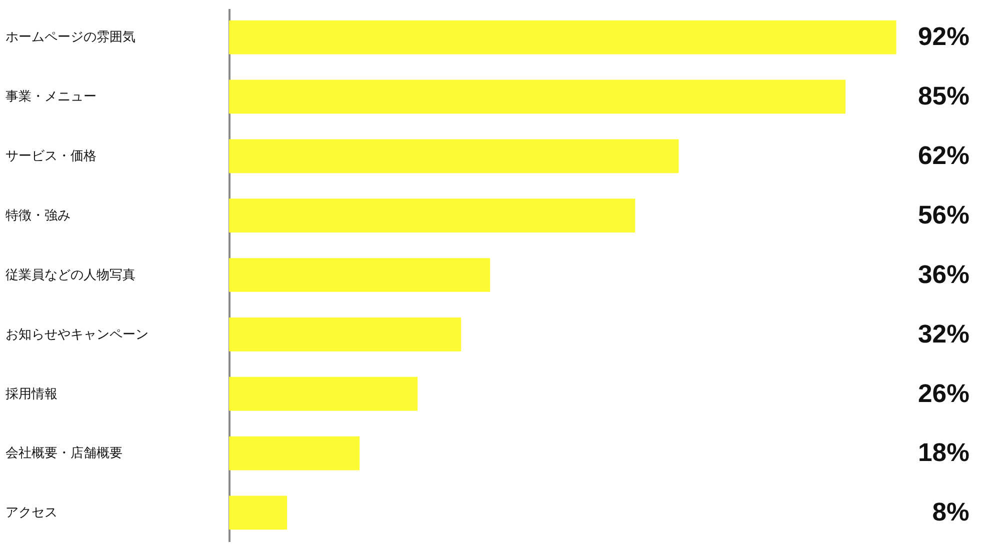  Describe the element at coordinates (944, 156) in the screenshot. I see `data-label: 62%` at that location.